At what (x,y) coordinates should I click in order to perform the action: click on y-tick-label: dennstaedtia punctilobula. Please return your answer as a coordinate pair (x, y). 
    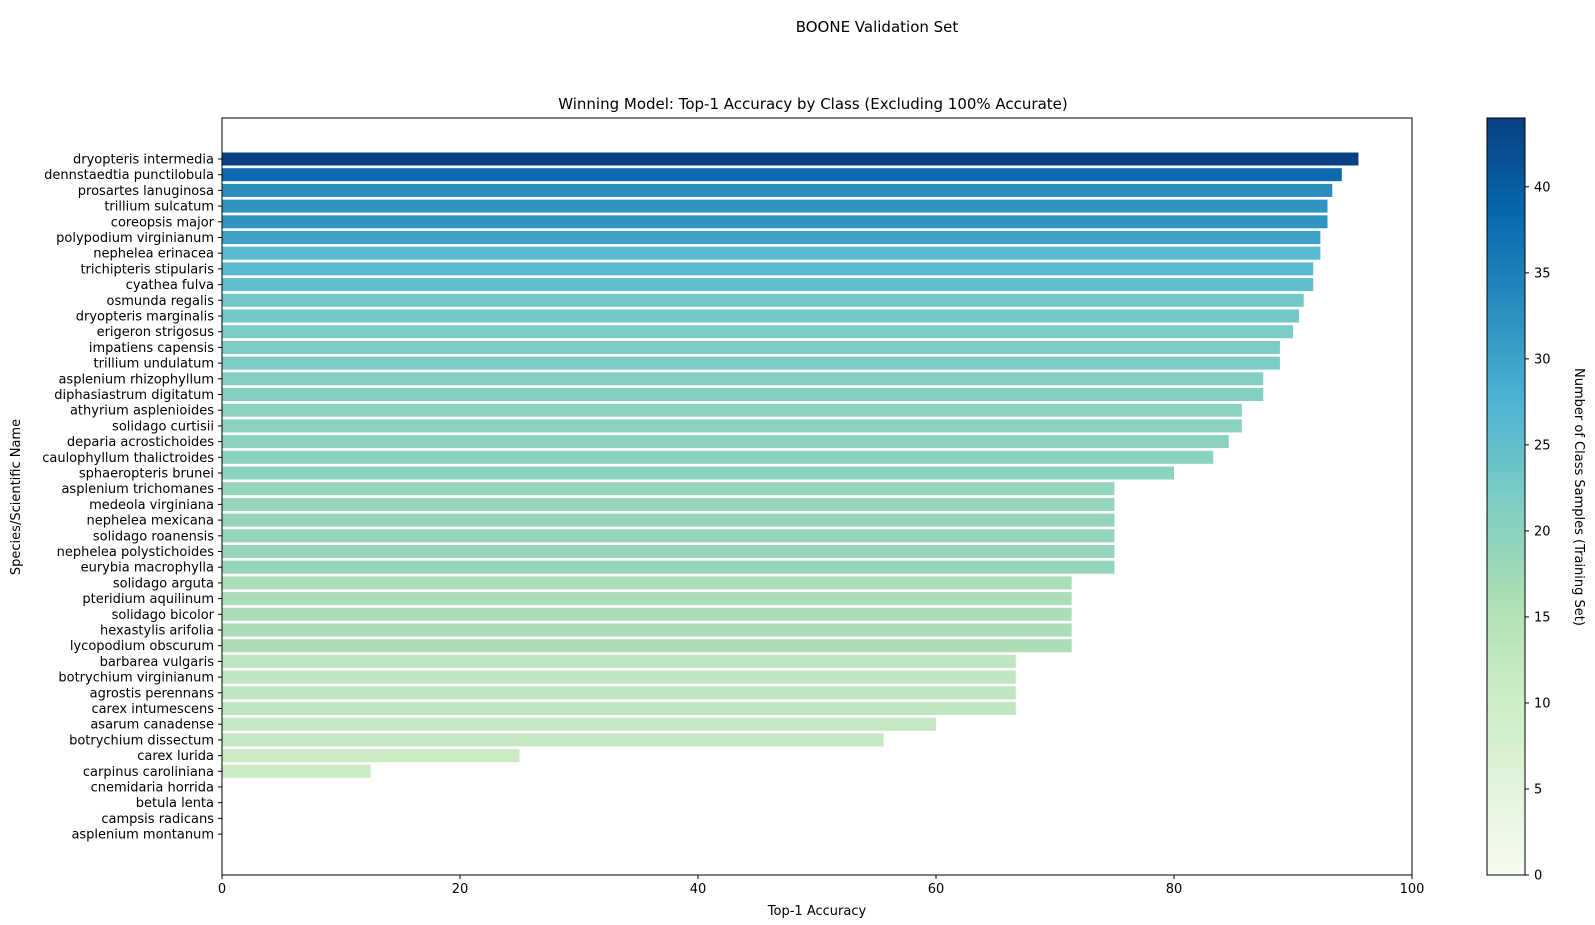
    Looking at the image, I should click on (129, 175).